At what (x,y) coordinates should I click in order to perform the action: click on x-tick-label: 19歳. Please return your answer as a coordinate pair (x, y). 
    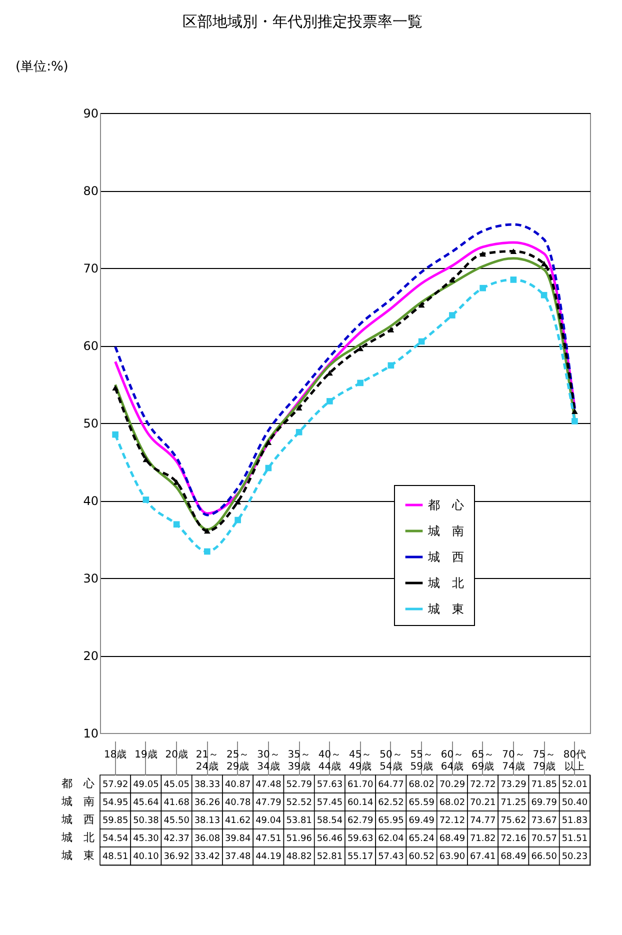
    Looking at the image, I should click on (146, 754).